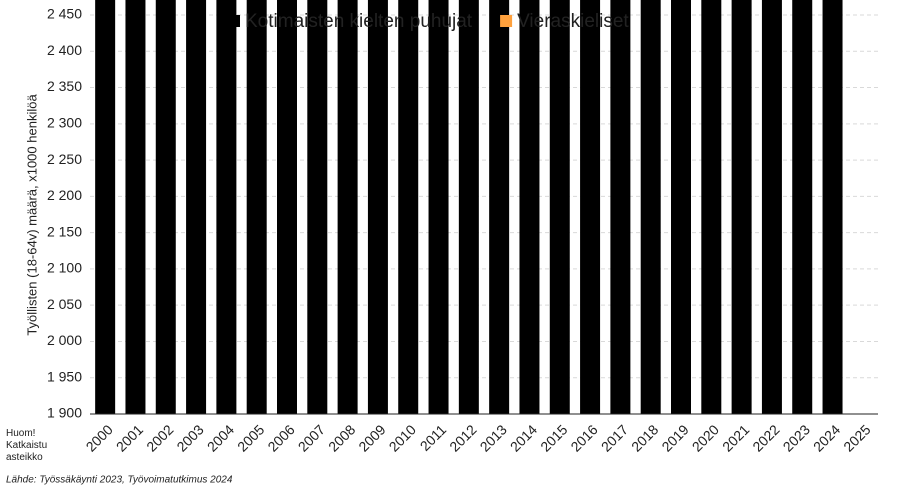  What do you see at coordinates (765, 437) in the screenshot?
I see `x-tick-label: 2022` at bounding box center [765, 437].